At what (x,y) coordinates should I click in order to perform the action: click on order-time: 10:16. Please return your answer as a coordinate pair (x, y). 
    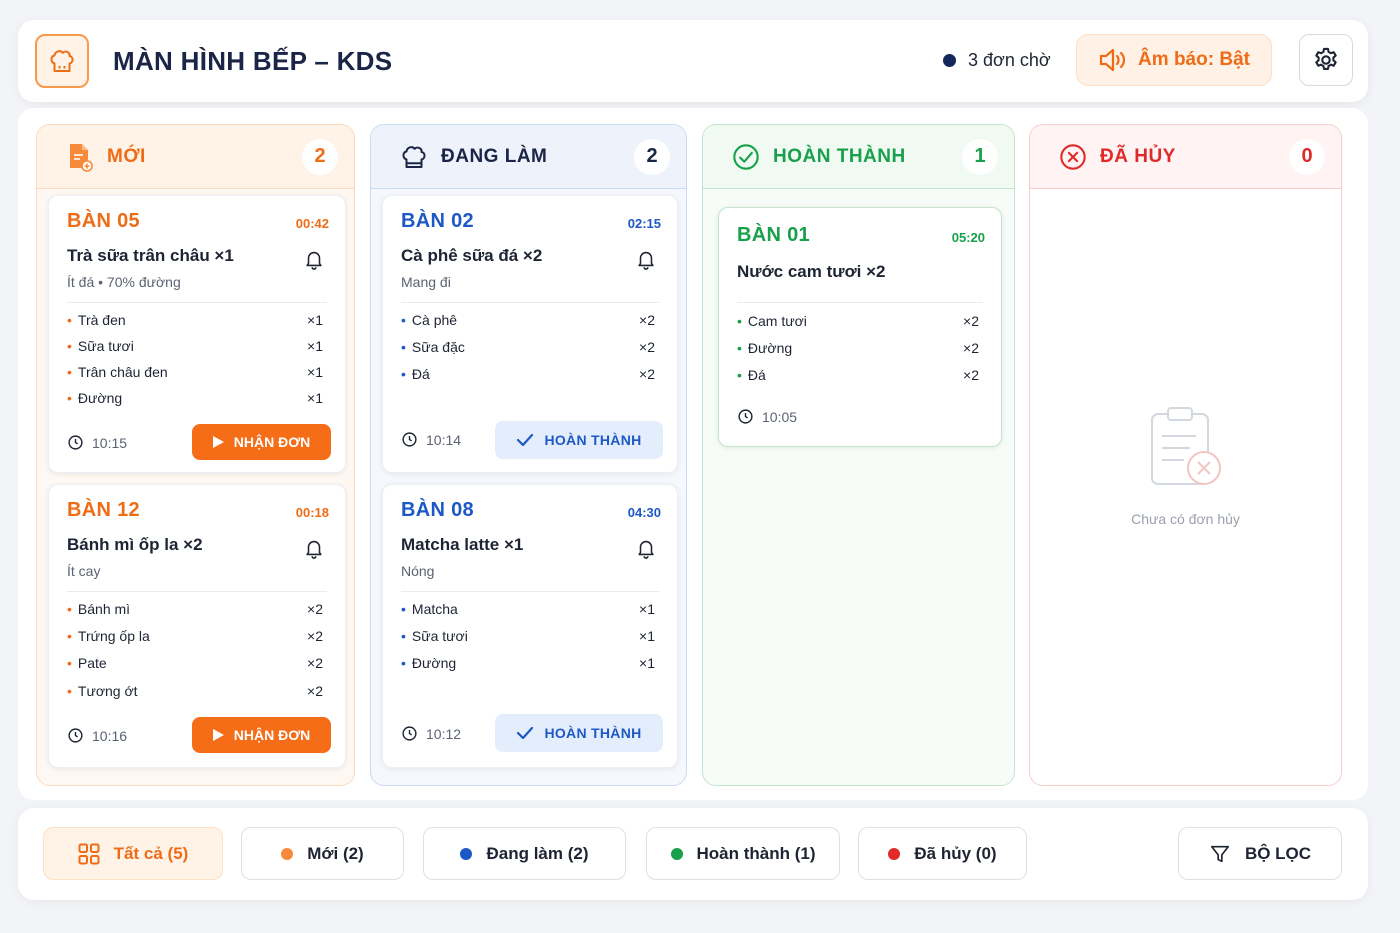
    Looking at the image, I should click on (97, 735).